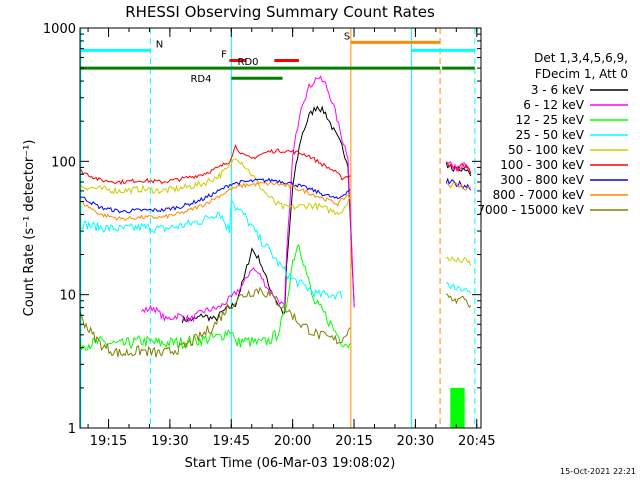 This screenshot has height=480, width=640. Describe the element at coordinates (347, 36) in the screenshot. I see `state-label-s: S` at that location.